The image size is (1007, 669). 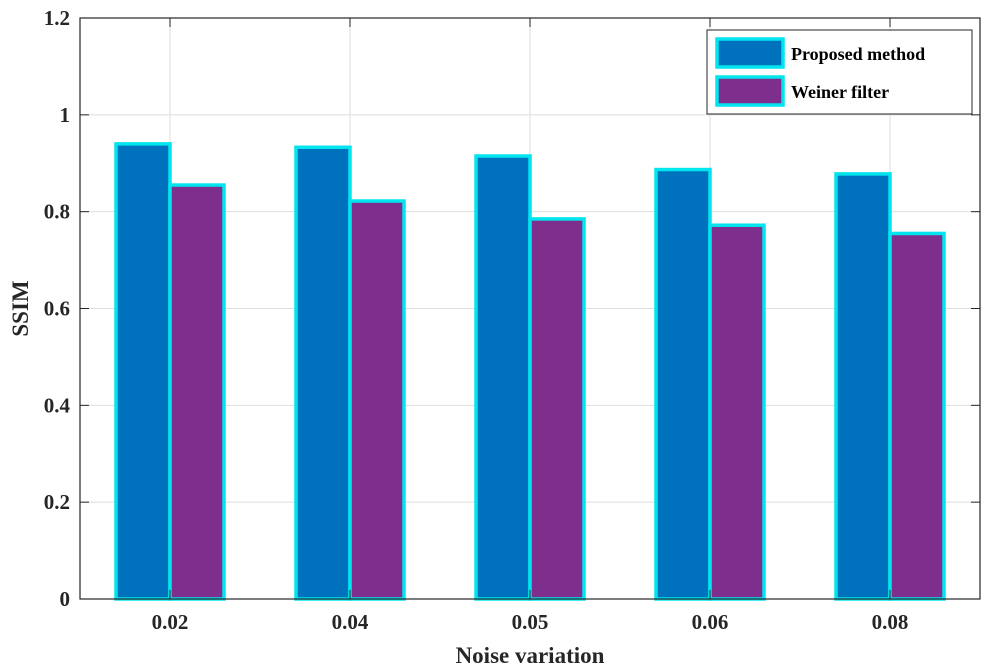 I want to click on bar-proposed-method-0.08, so click(x=863, y=386).